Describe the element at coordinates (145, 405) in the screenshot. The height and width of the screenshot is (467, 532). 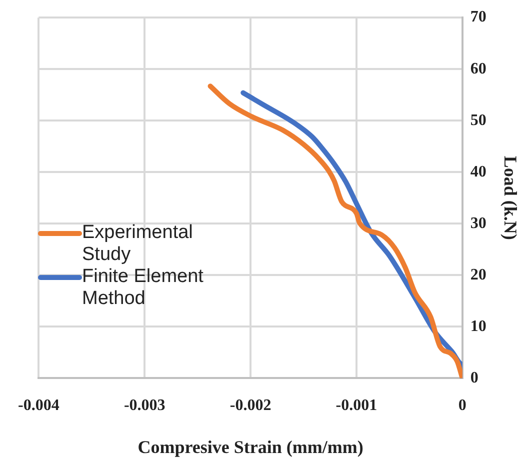
I see `x-tick-label: -0.003` at that location.